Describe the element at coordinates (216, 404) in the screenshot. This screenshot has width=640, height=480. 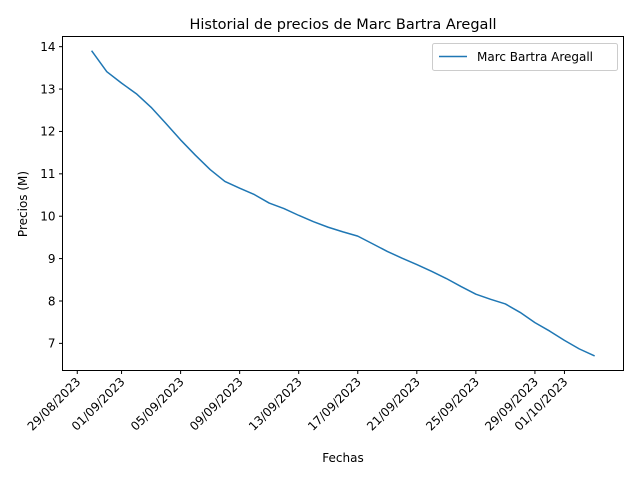
I see `x-tick-label: 09/09/2023` at that location.